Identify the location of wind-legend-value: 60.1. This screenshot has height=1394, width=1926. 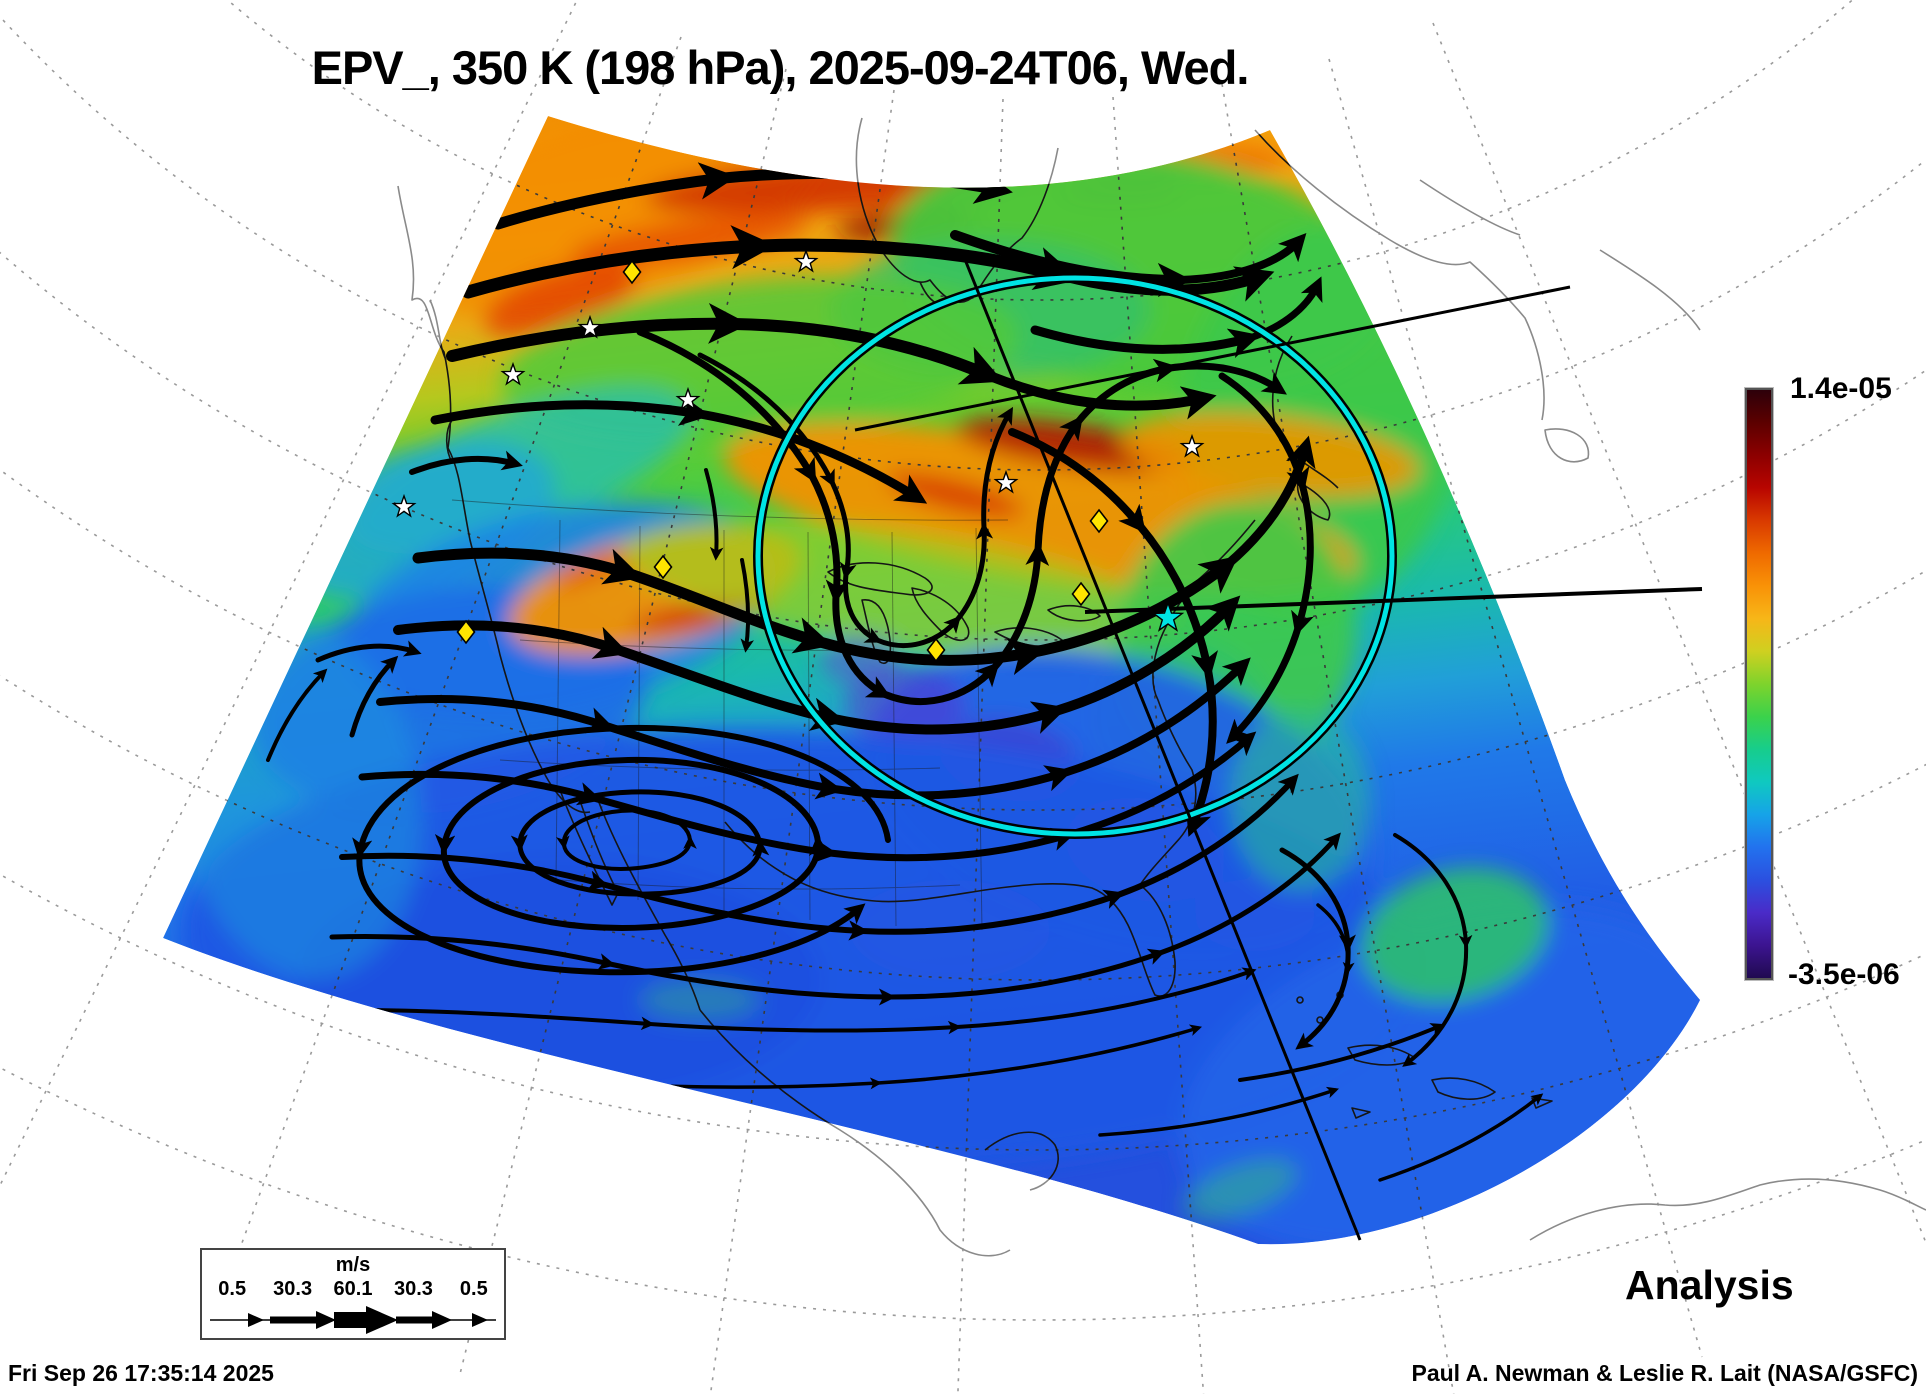
(353, 1289).